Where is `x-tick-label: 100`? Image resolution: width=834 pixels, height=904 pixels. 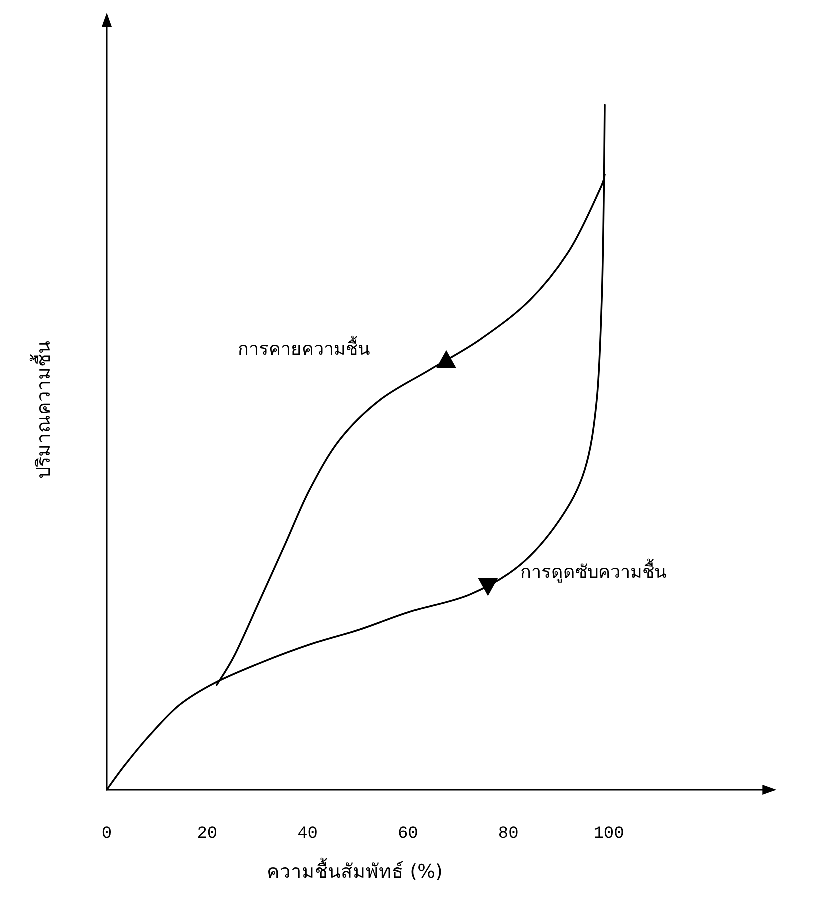
x-tick-label: 100 is located at coordinates (609, 834).